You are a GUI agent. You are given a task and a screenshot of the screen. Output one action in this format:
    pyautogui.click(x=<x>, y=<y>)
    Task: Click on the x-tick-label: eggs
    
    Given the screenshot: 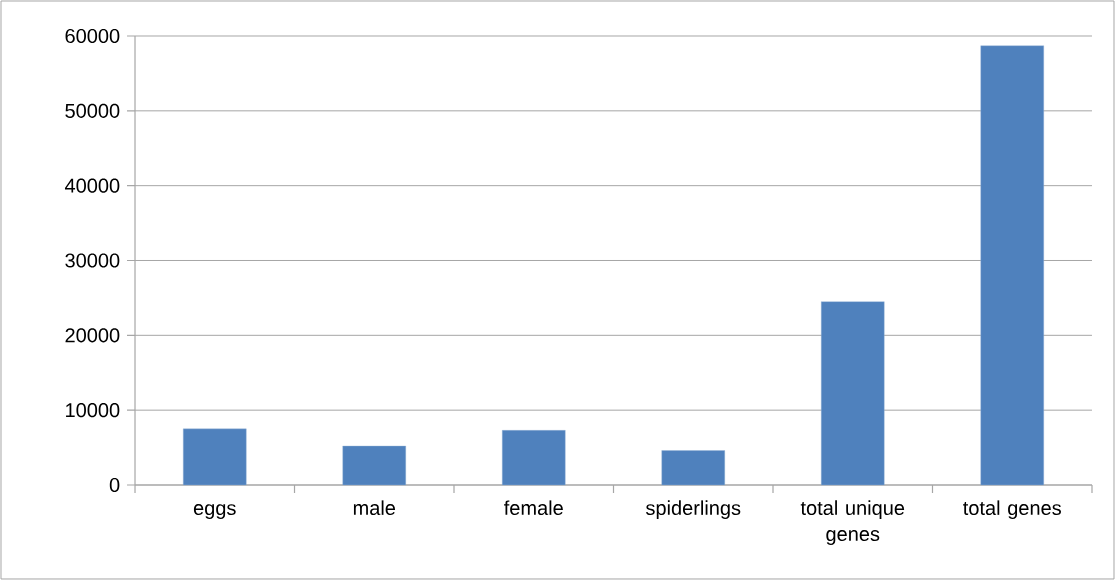 What is the action you would take?
    pyautogui.click(x=214, y=512)
    